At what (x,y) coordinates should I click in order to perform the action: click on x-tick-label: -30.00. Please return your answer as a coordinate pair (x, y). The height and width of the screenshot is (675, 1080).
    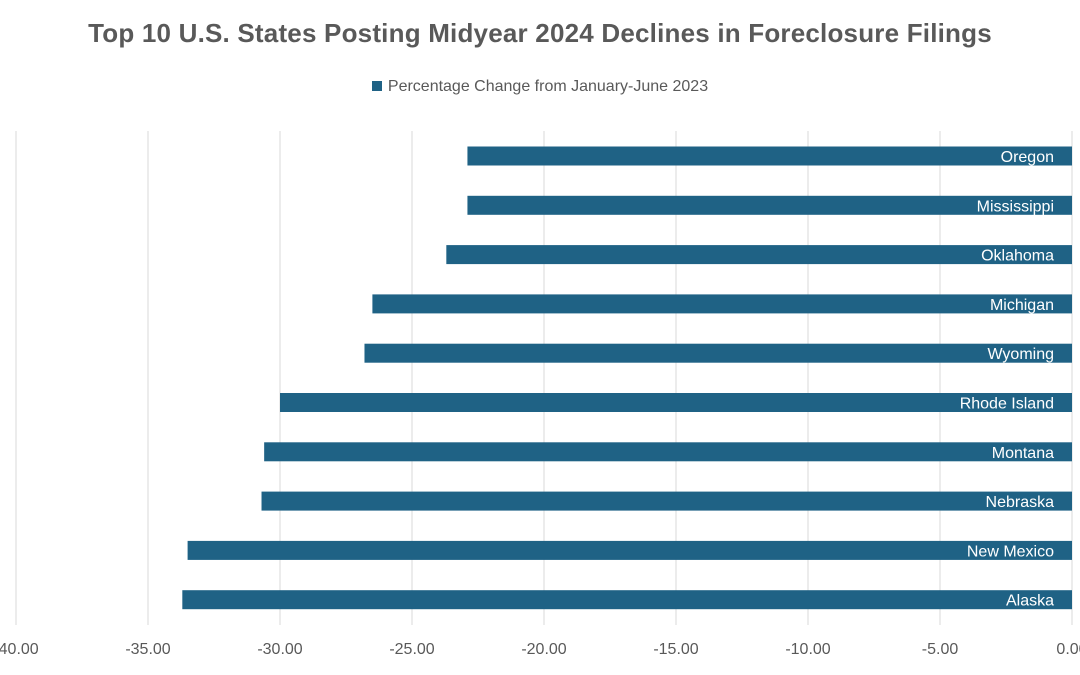
    Looking at the image, I should click on (279, 649).